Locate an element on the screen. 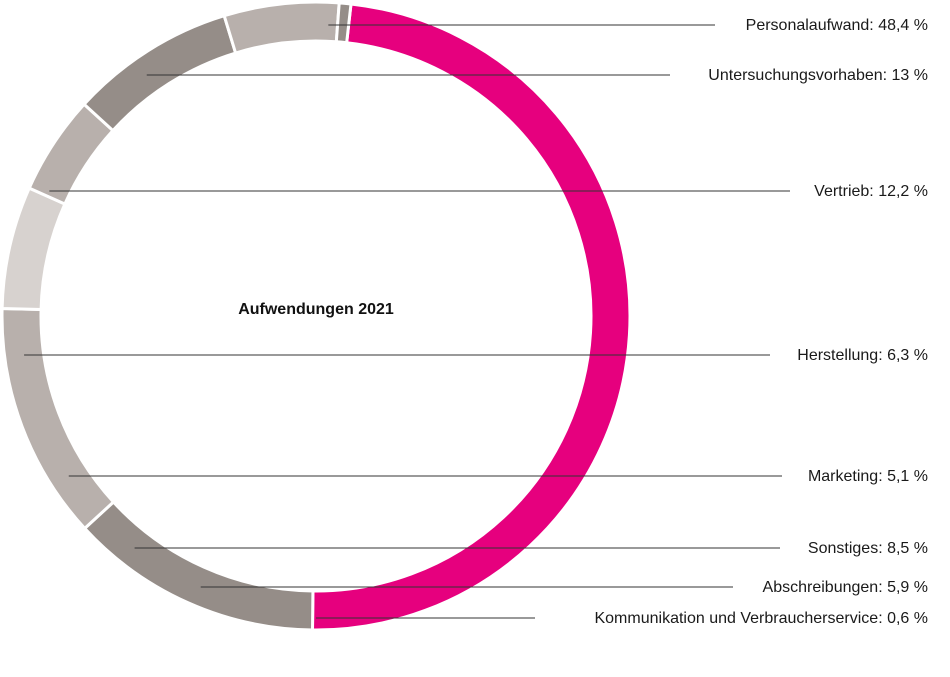 The width and height of the screenshot is (950, 677). slice-label: Marketing: 5,1 % is located at coordinates (868, 476).